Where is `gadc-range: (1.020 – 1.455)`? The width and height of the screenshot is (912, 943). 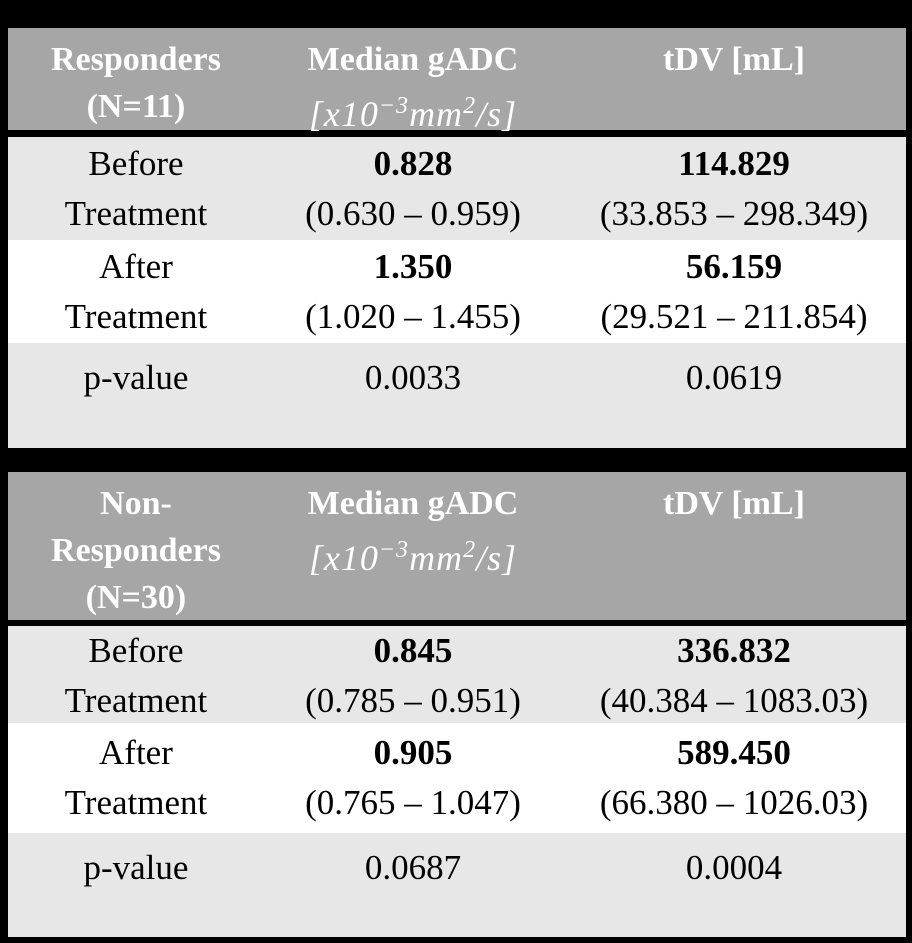 gadc-range: (1.020 – 1.455) is located at coordinates (413, 316).